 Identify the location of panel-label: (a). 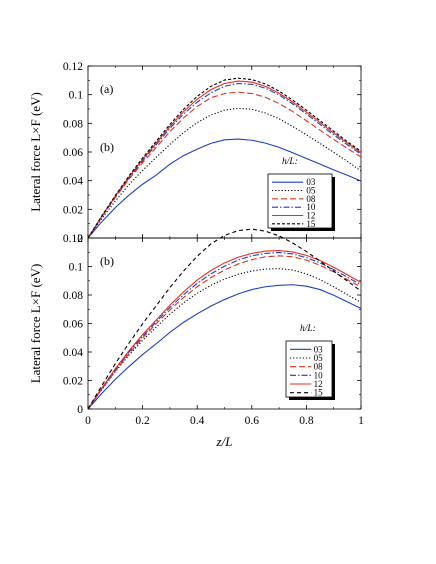
(106, 89).